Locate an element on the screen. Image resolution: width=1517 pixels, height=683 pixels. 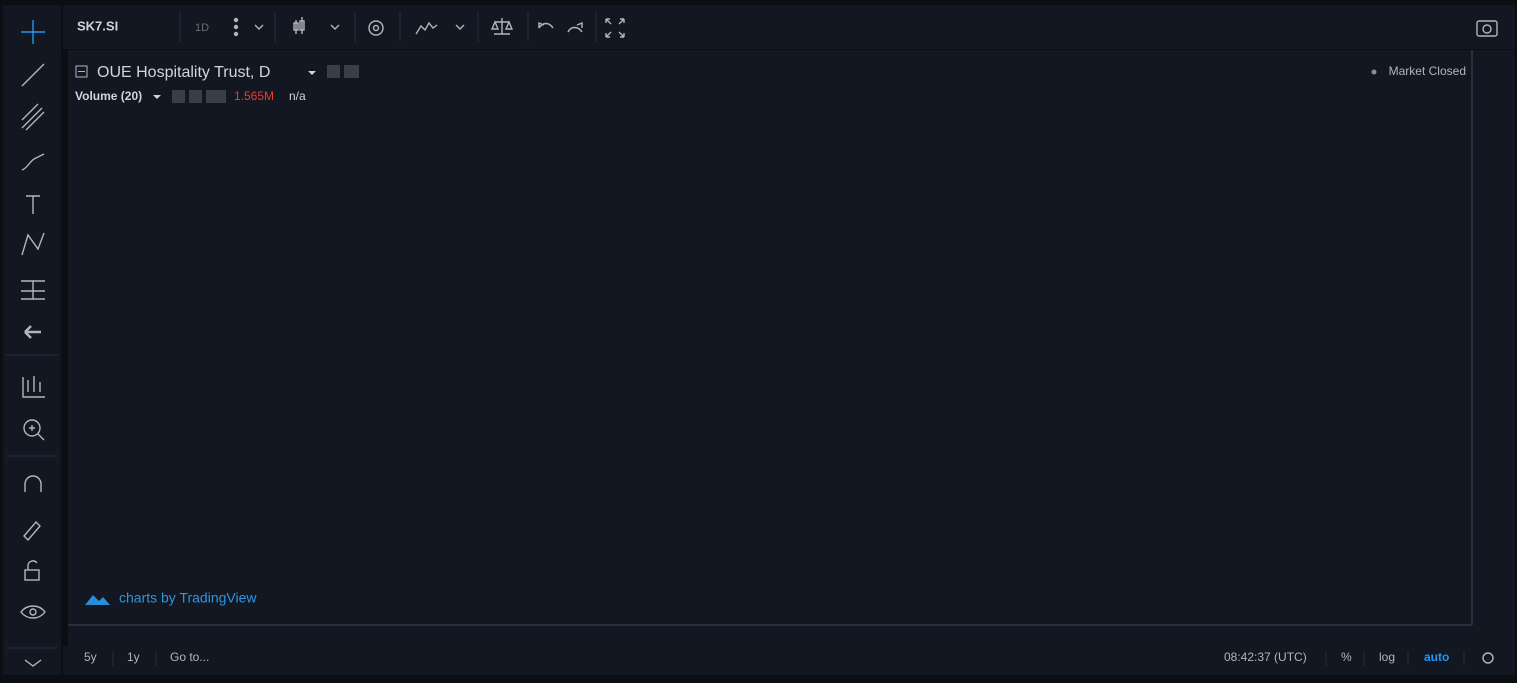
interval: 1D is located at coordinates (202, 28).